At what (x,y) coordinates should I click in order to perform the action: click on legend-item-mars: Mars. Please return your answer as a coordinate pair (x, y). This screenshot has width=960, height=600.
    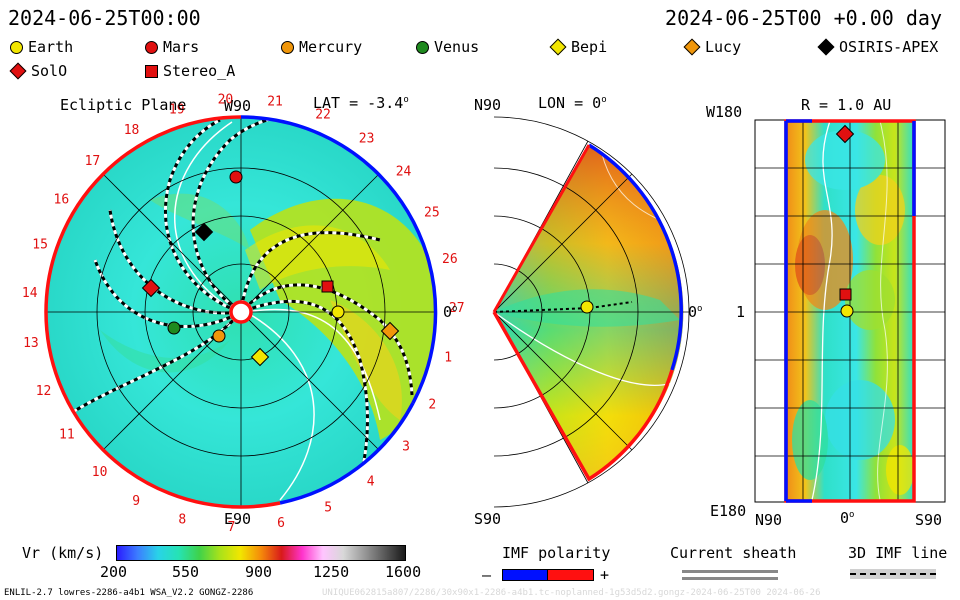
    Looking at the image, I should click on (172, 47).